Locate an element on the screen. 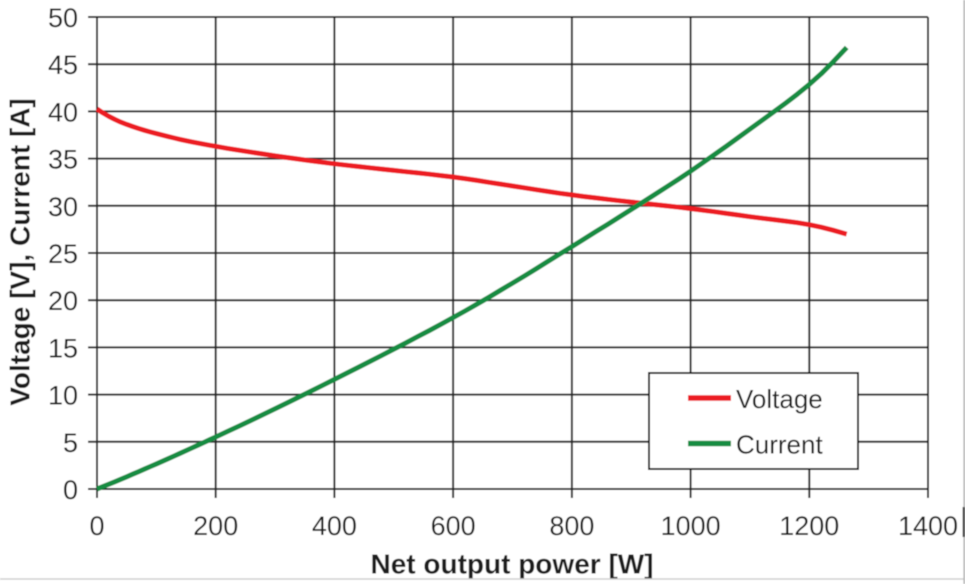 This screenshot has height=584, width=965. svg-text: 1000 is located at coordinates (691, 526).